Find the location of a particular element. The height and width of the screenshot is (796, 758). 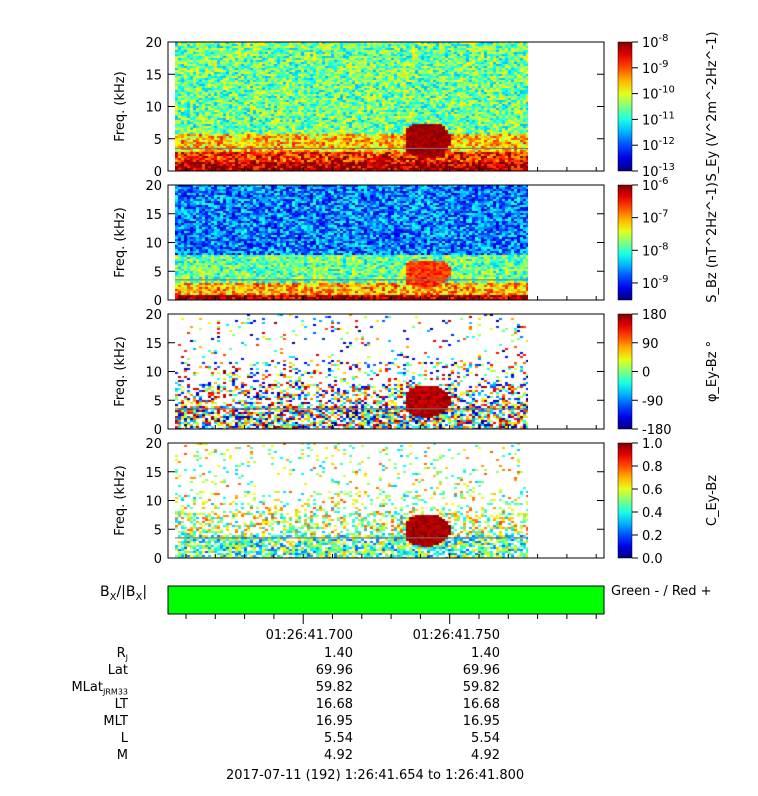

bx-sign-bar is located at coordinates (386, 600).